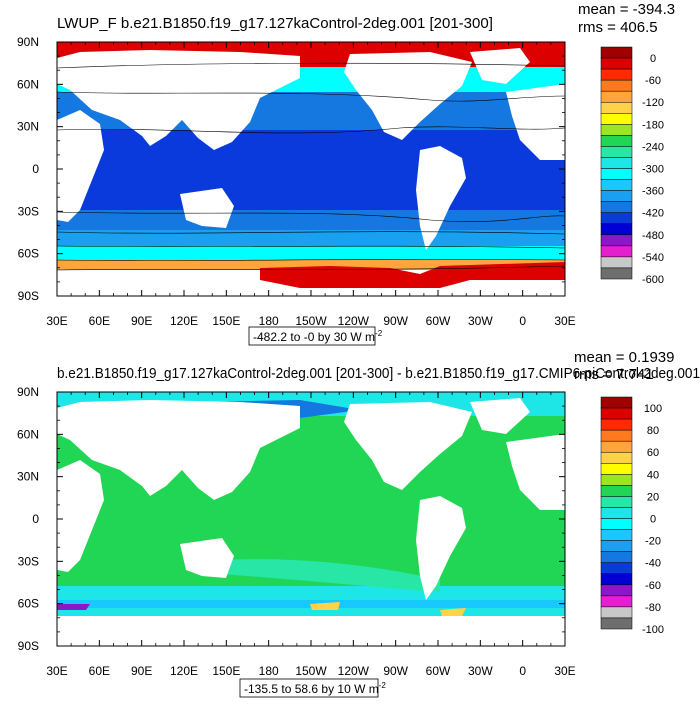 This screenshot has height=705, width=700. I want to click on panel-2-land-north-america, so click(408, 446).